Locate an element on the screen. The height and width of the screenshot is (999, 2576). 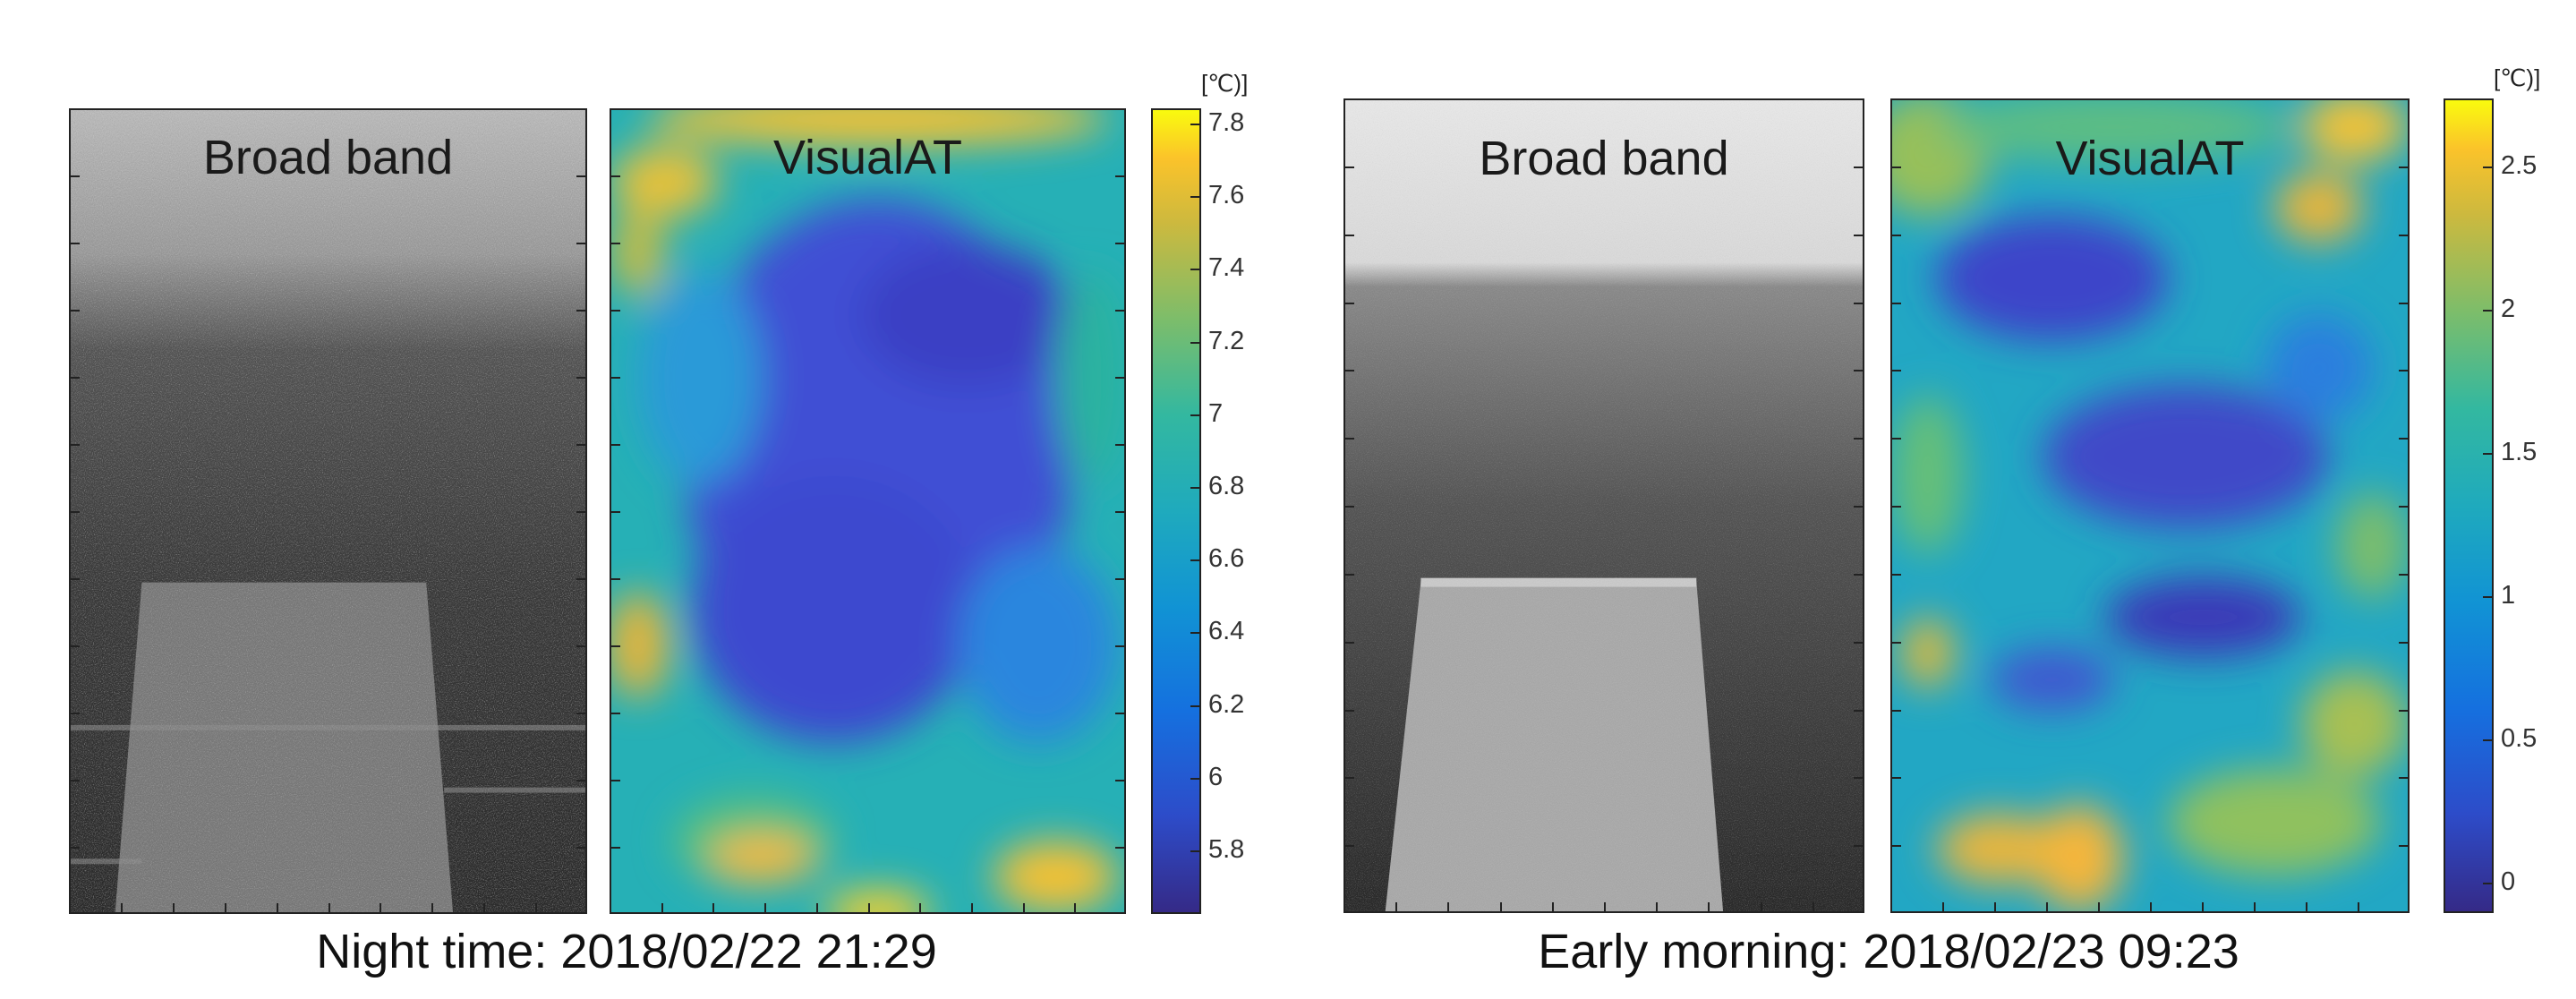
morning-colorbar is located at coordinates (2469, 505).